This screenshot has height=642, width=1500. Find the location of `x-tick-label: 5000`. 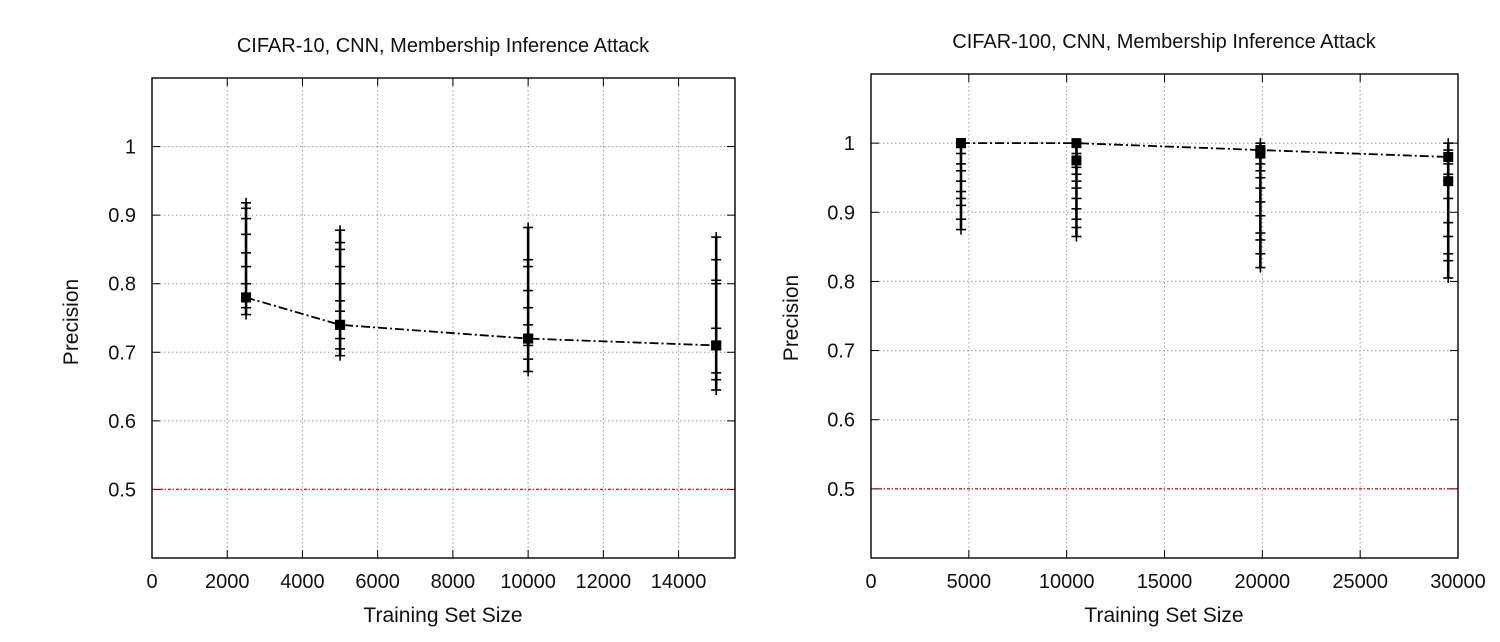

x-tick-label: 5000 is located at coordinates (969, 582).